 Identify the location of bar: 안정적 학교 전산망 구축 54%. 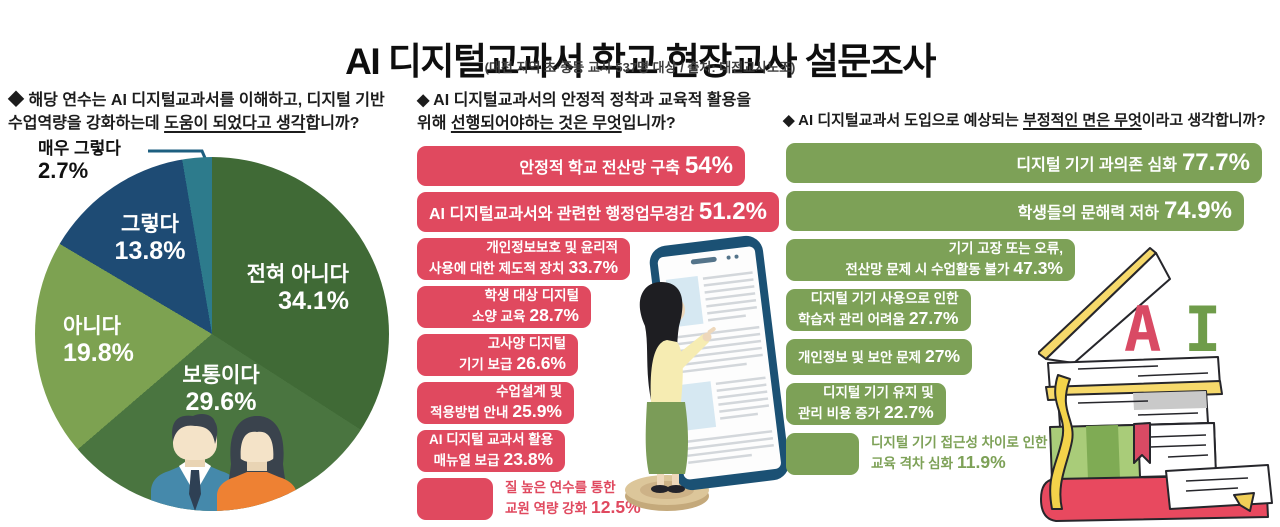
(581, 166).